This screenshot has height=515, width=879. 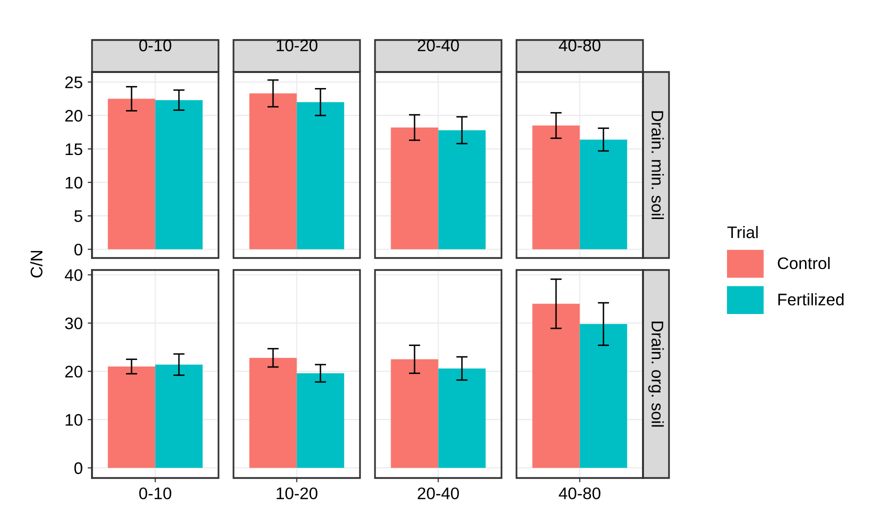 I want to click on y-tick-label: 40, so click(x=73, y=275).